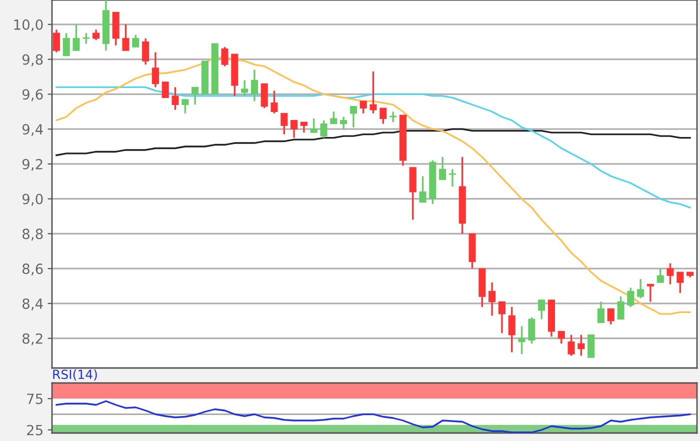 Image resolution: width=700 pixels, height=441 pixels. What do you see at coordinates (32, 164) in the screenshot?
I see `y-tick-label: 9,2` at bounding box center [32, 164].